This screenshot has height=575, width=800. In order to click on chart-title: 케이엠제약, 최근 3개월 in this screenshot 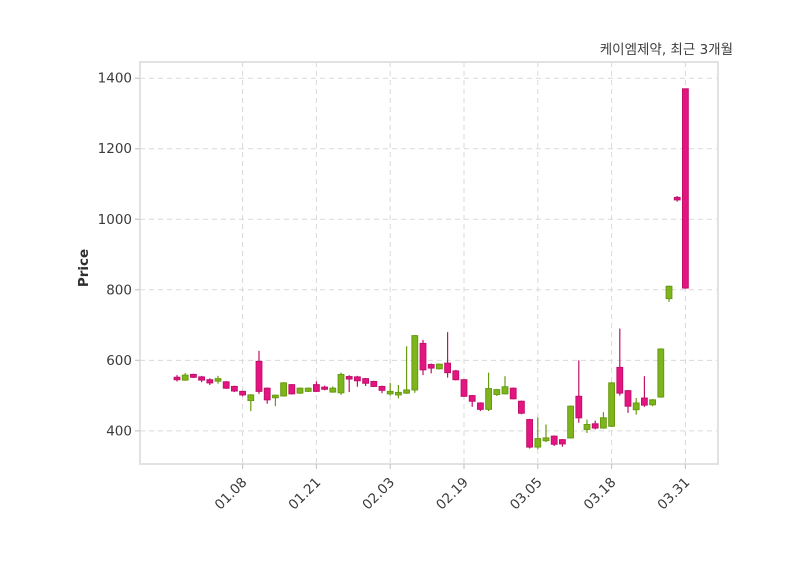, I will do `click(666, 50)`.